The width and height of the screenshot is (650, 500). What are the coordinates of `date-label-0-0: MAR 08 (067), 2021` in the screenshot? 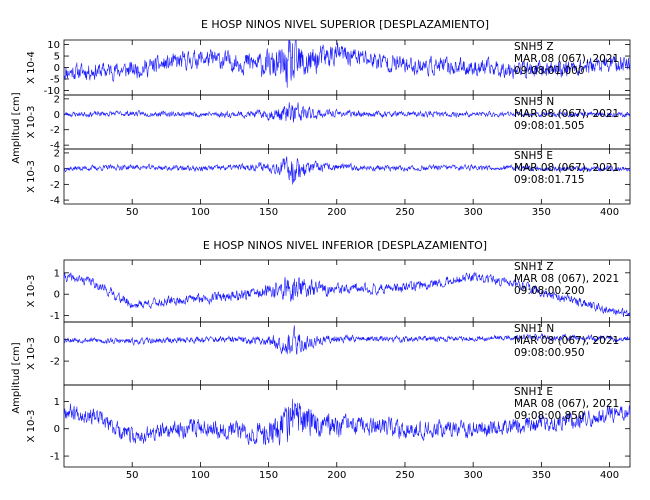 It's located at (566, 59).